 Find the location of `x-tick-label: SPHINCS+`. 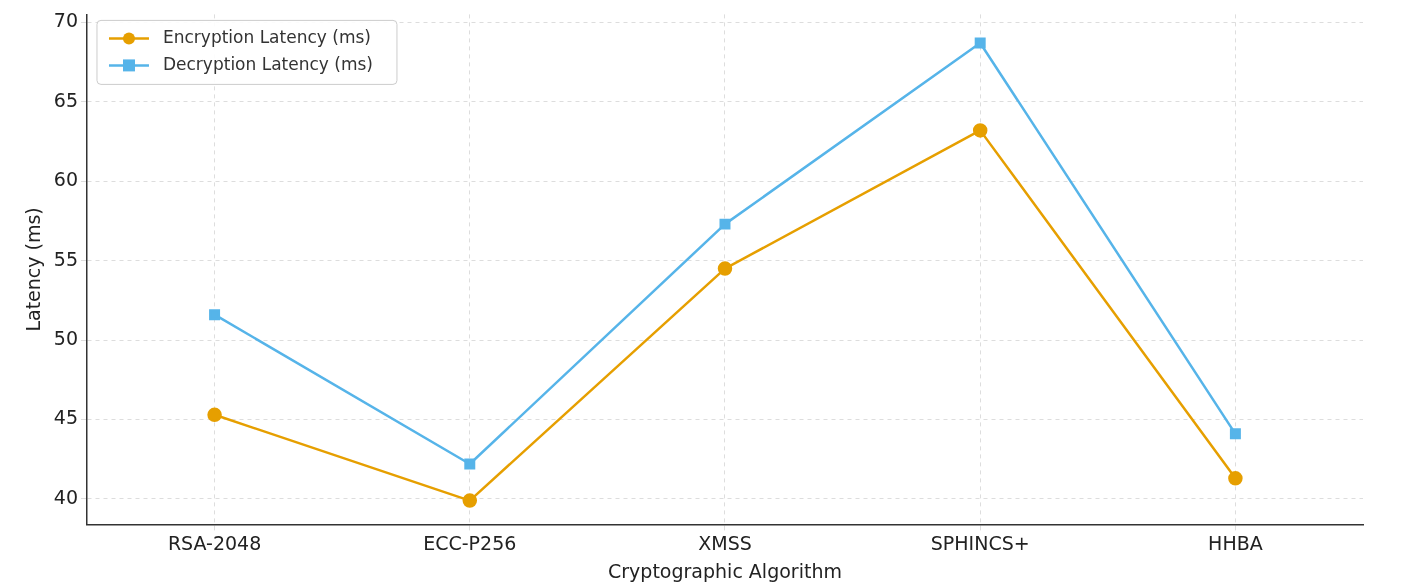

x-tick-label: SPHINCS+ is located at coordinates (980, 542).